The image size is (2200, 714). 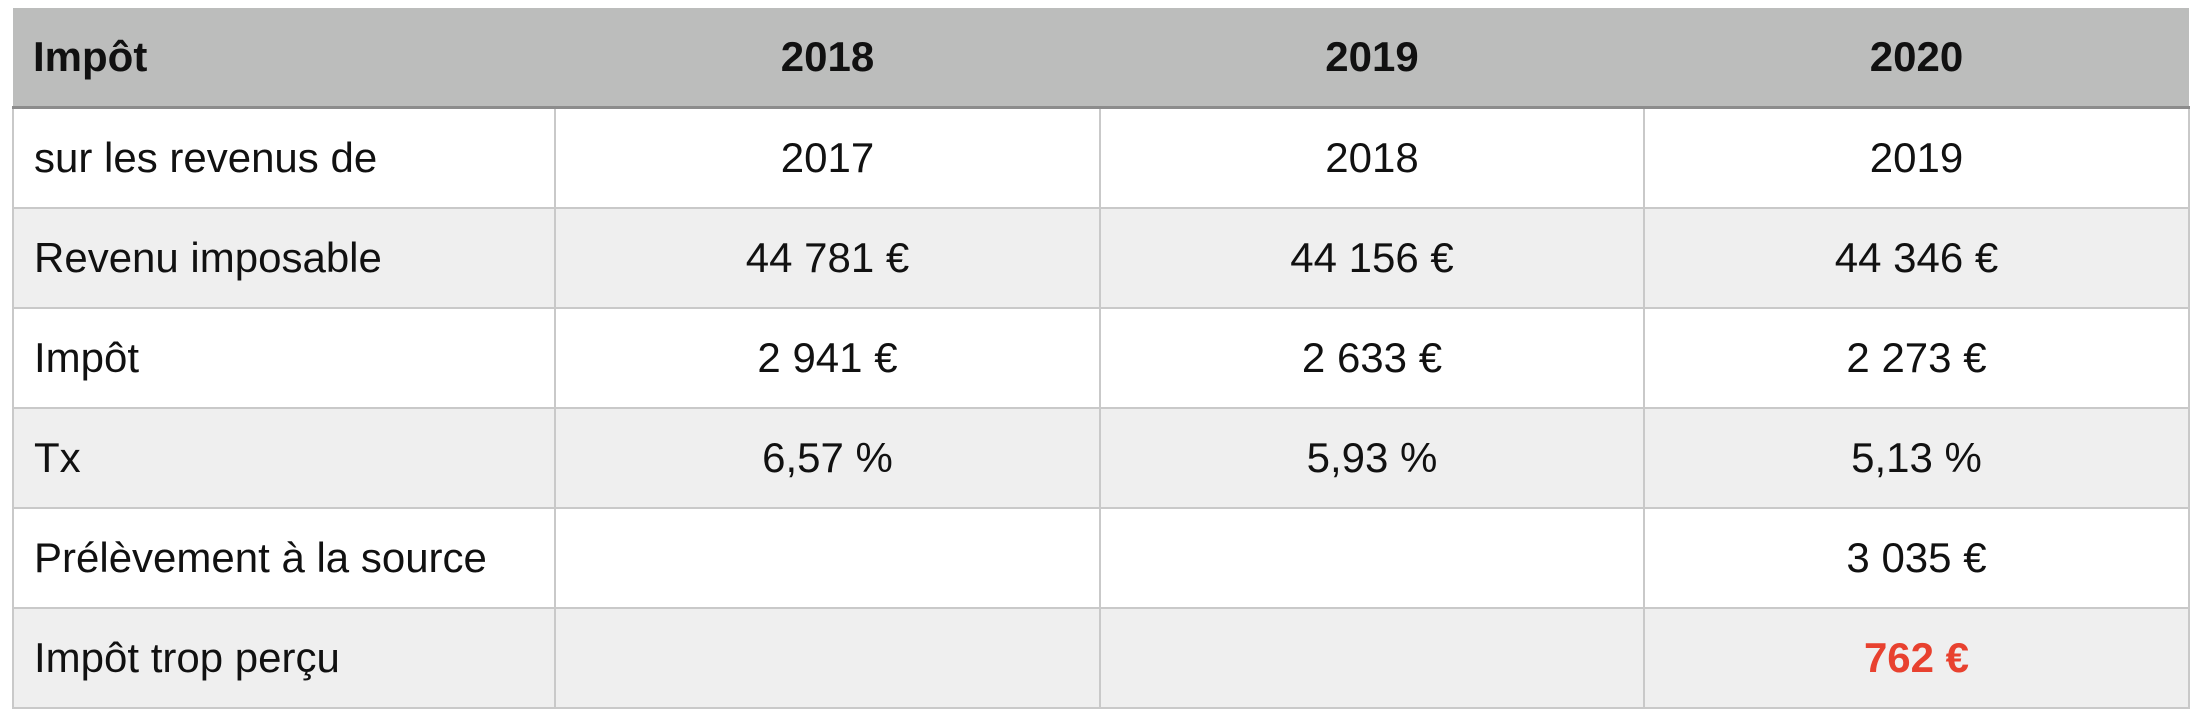 I want to click on table-cell: 2 273 €, so click(x=1916, y=358).